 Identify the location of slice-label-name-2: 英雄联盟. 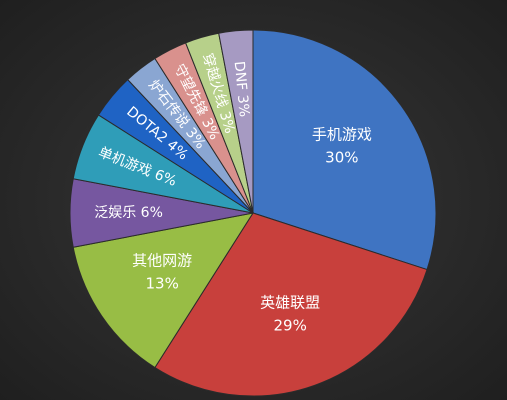
(290, 302).